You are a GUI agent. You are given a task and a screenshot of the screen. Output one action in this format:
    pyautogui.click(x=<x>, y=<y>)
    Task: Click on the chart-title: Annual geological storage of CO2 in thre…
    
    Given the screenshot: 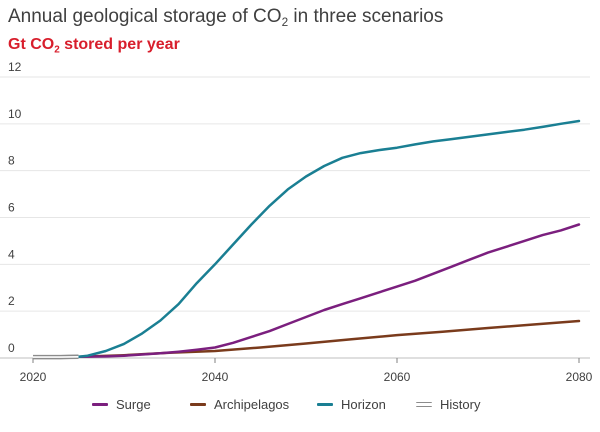 What is the action you would take?
    pyautogui.click(x=226, y=18)
    